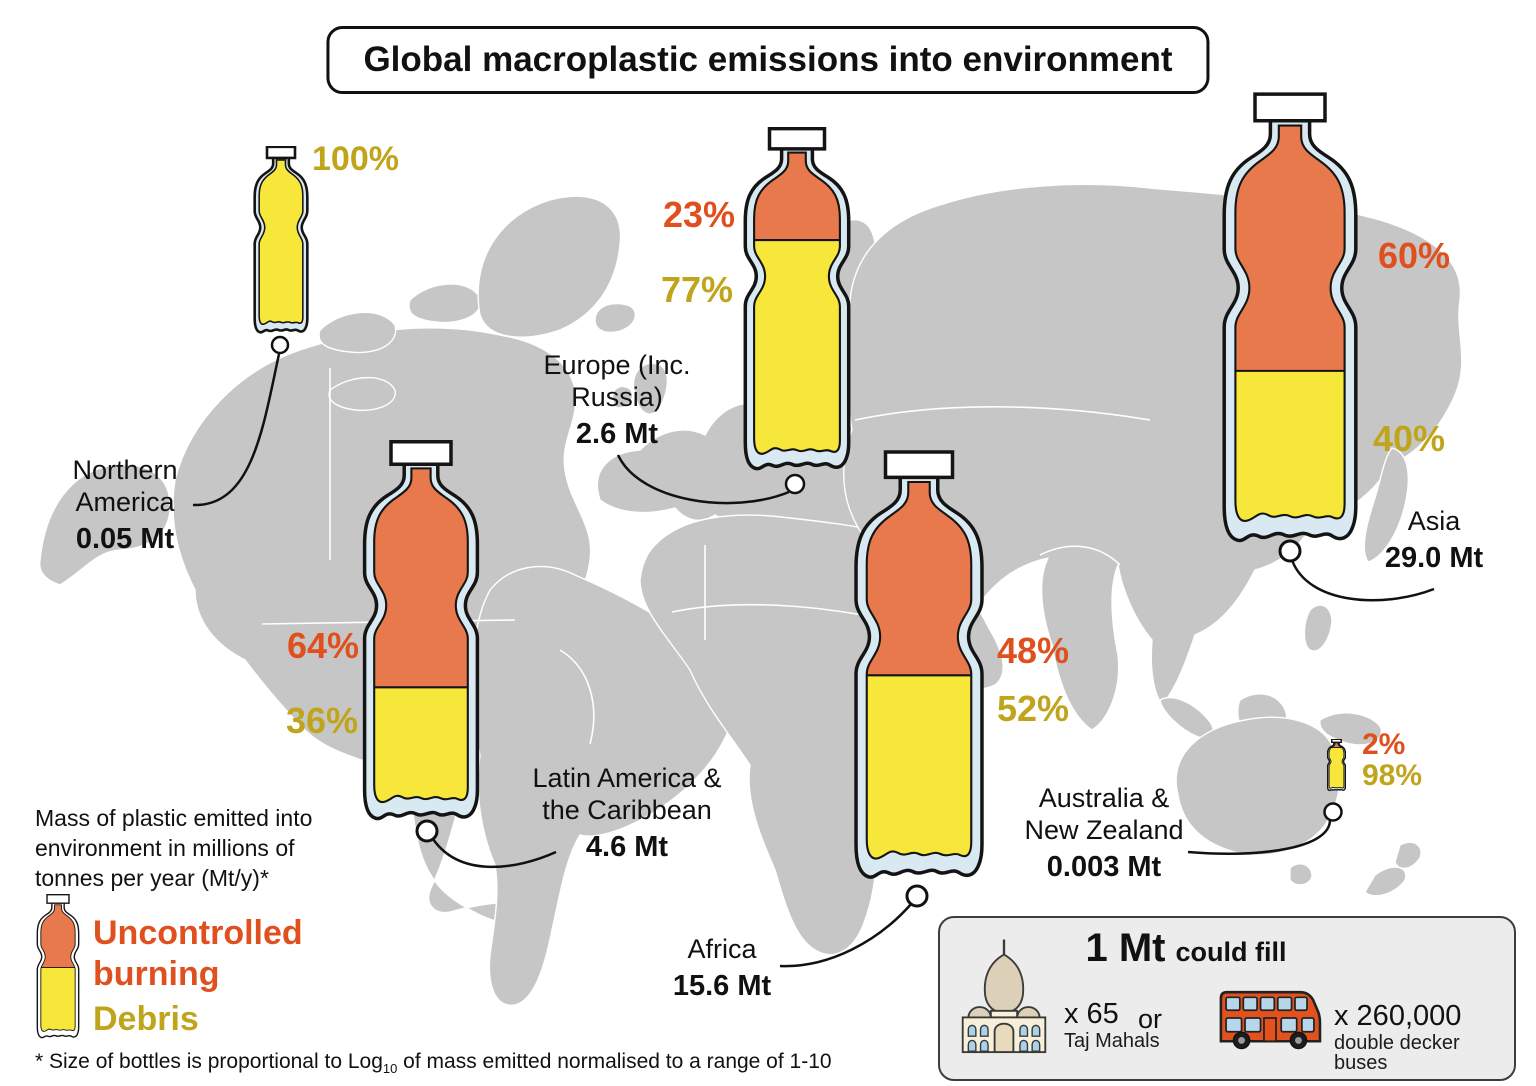 The width and height of the screenshot is (1536, 1086). Describe the element at coordinates (1125, 948) in the screenshot. I see `equivalence-amount: 1 Mt` at that location.